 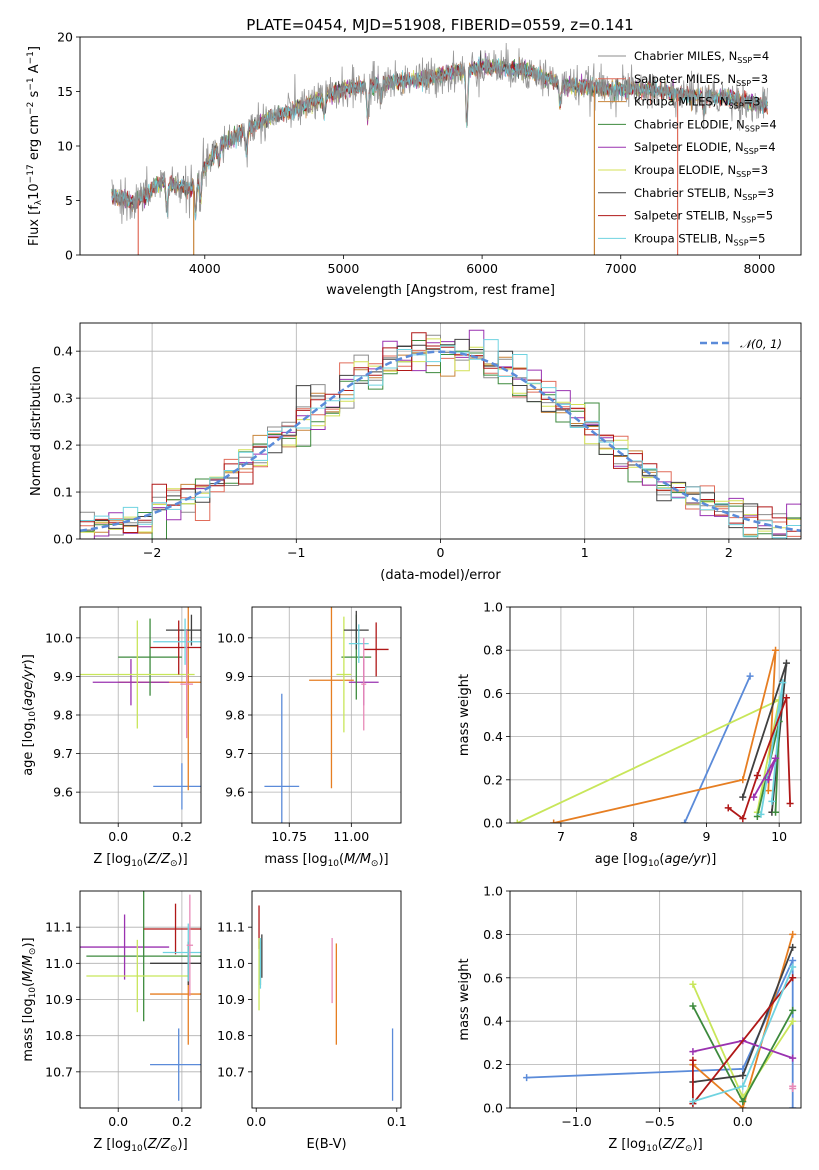 What do you see at coordinates (63, 398) in the screenshot?
I see `y-tick-label: 0.3` at bounding box center [63, 398].